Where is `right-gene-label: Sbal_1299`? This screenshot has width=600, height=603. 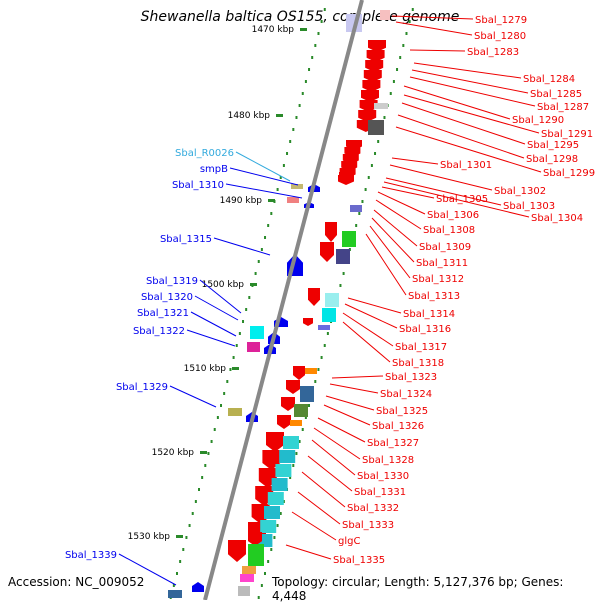
right-gene-label: Sbal_1299 is located at coordinates (569, 173).